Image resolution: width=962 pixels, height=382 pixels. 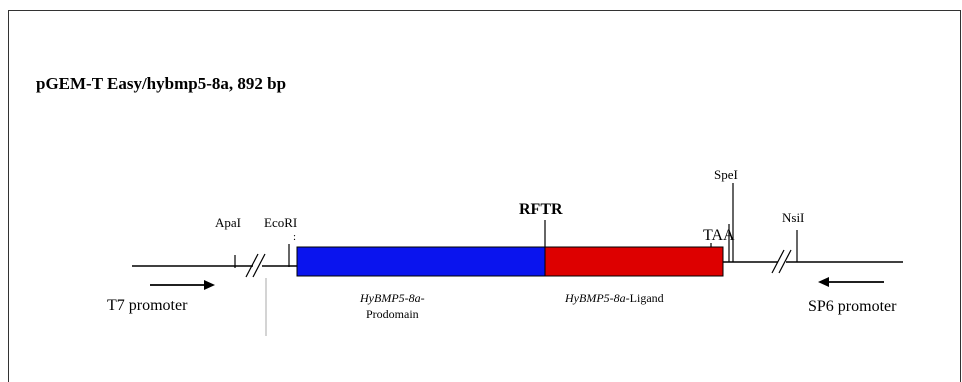 I want to click on apal-label: ApaI, so click(x=228, y=222).